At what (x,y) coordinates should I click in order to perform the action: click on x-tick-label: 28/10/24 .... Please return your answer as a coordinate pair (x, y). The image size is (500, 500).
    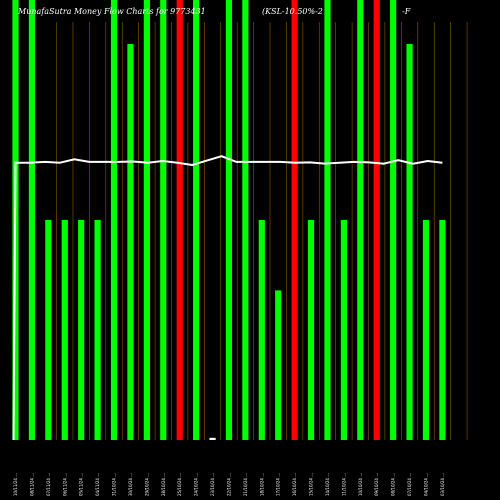
    Looking at the image, I should click on (163, 484).